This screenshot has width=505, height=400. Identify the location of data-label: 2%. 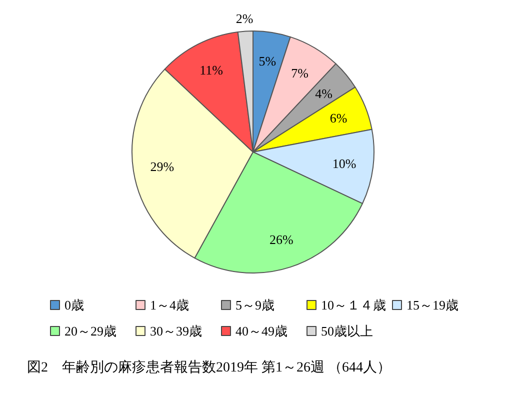
(245, 18).